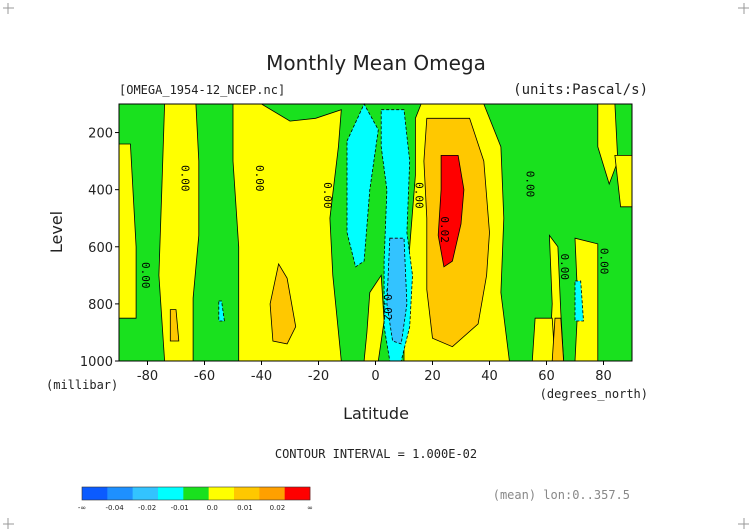 The height and width of the screenshot is (532, 752). Describe the element at coordinates (387, 303) in the screenshot. I see `contour-label-9: -0.02` at that location.